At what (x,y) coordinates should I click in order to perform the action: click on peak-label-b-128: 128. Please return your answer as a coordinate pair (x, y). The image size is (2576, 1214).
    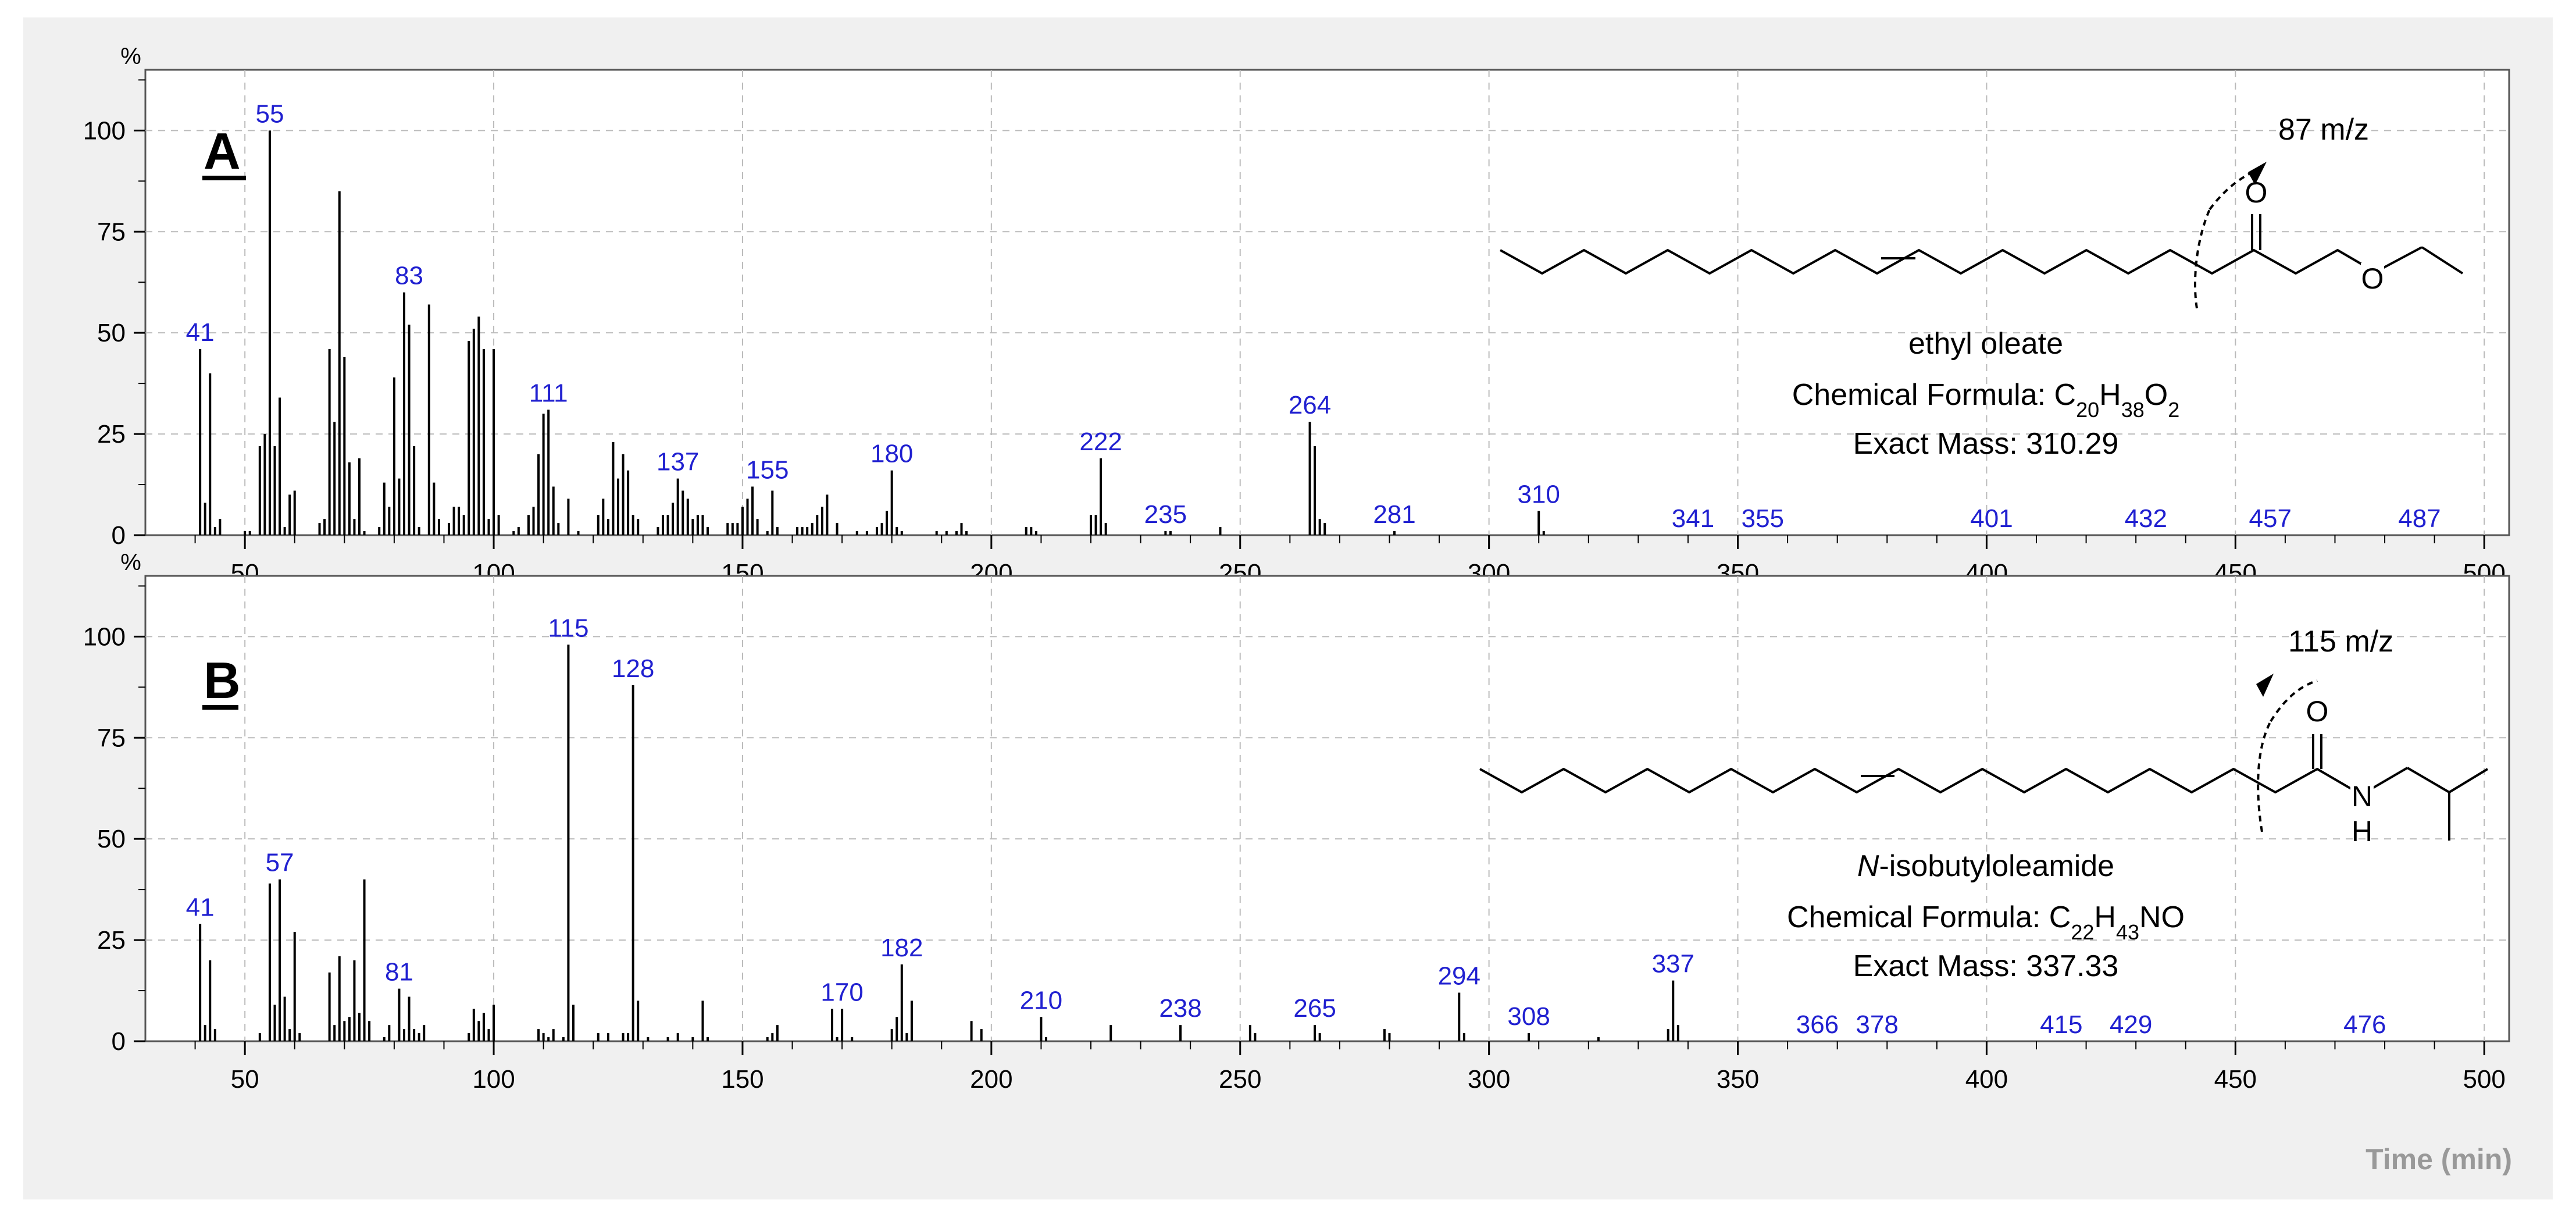
    Looking at the image, I should click on (633, 668).